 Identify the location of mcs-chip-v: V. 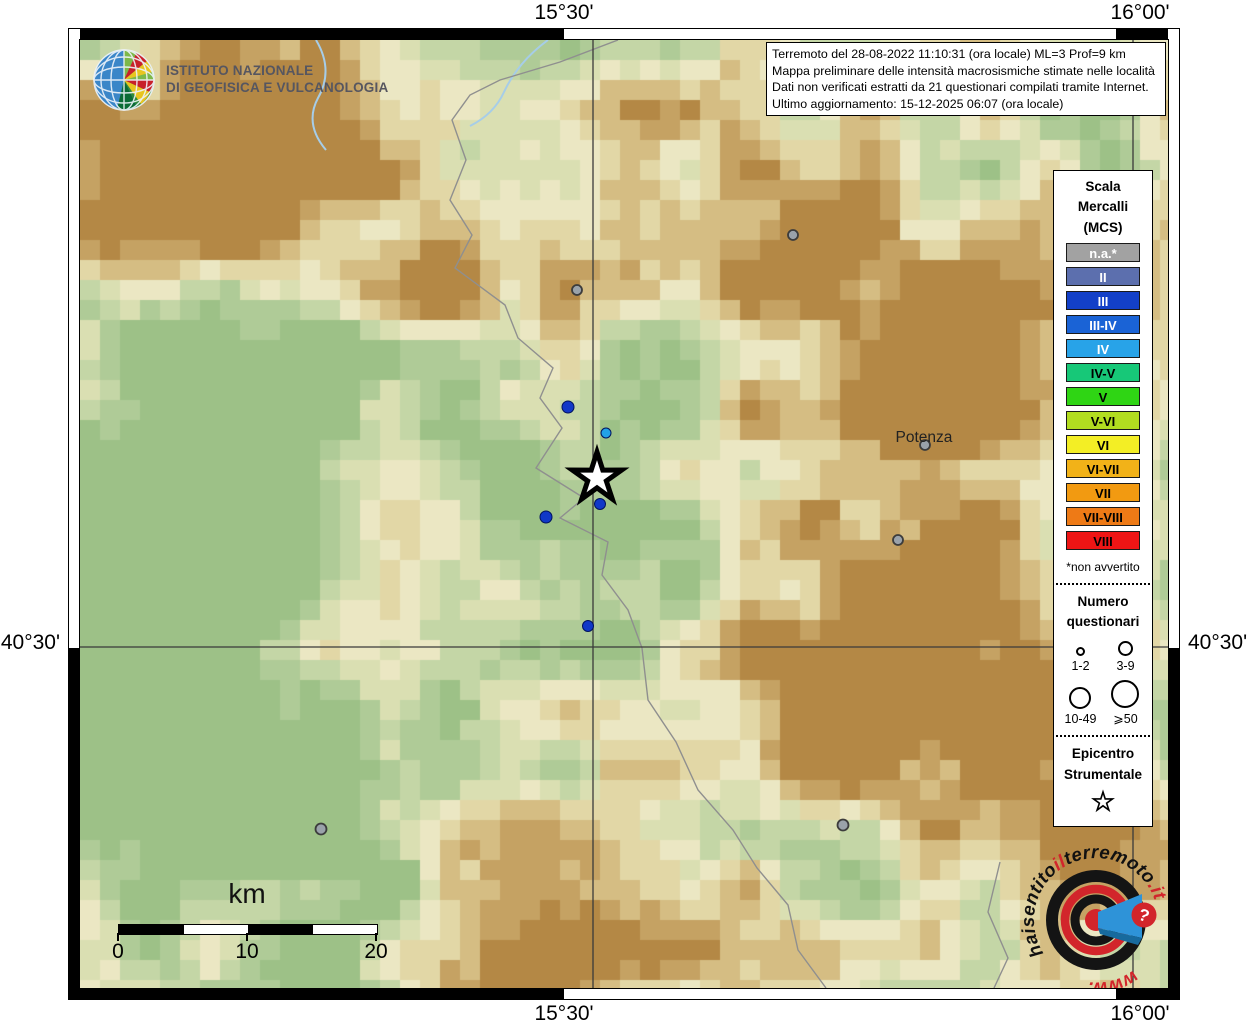
(1103, 396).